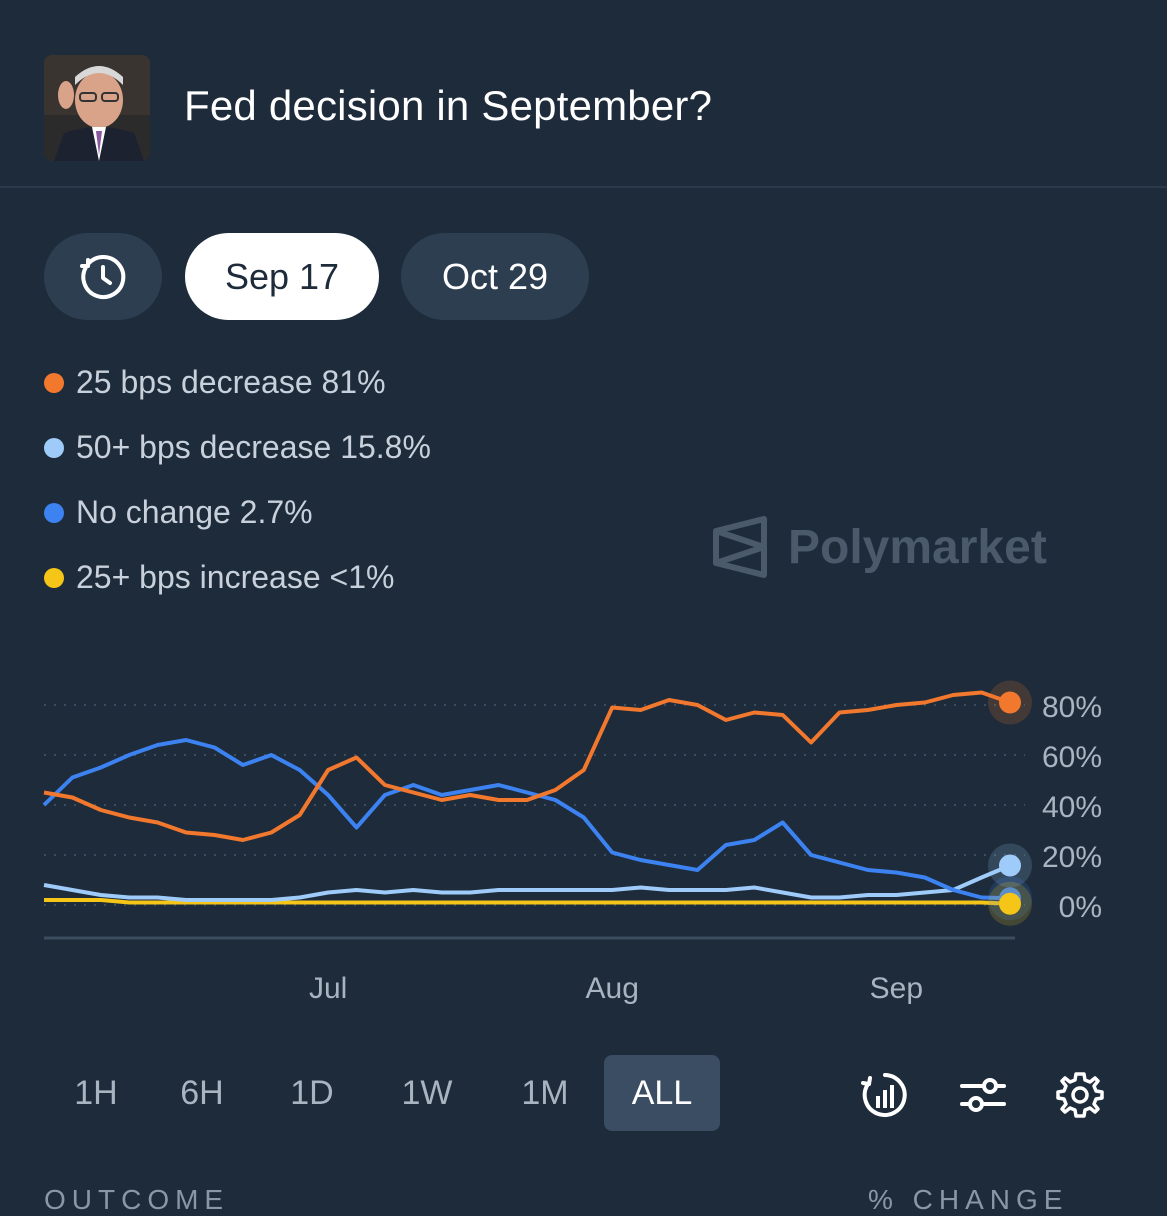  I want to click on range-1w: 1W, so click(427, 1092).